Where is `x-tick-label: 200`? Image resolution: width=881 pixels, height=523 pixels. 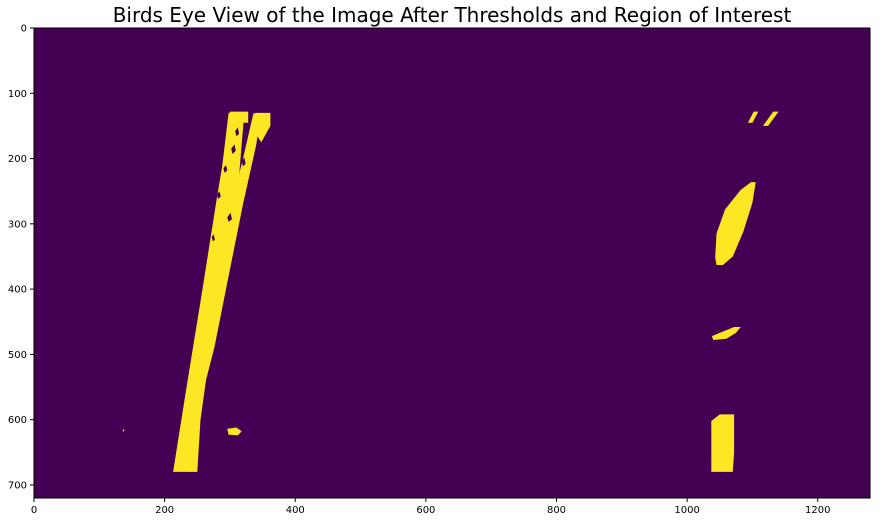
x-tick-label: 200 is located at coordinates (164, 510).